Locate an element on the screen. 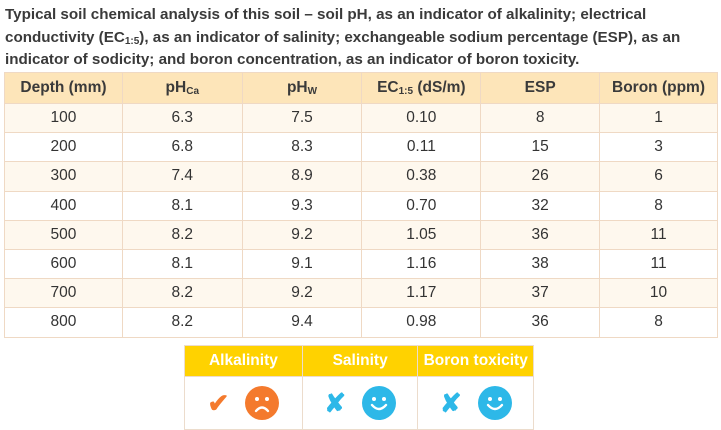  table-row: 400 8.1 9.3 0.70 32 8 is located at coordinates (361, 205).